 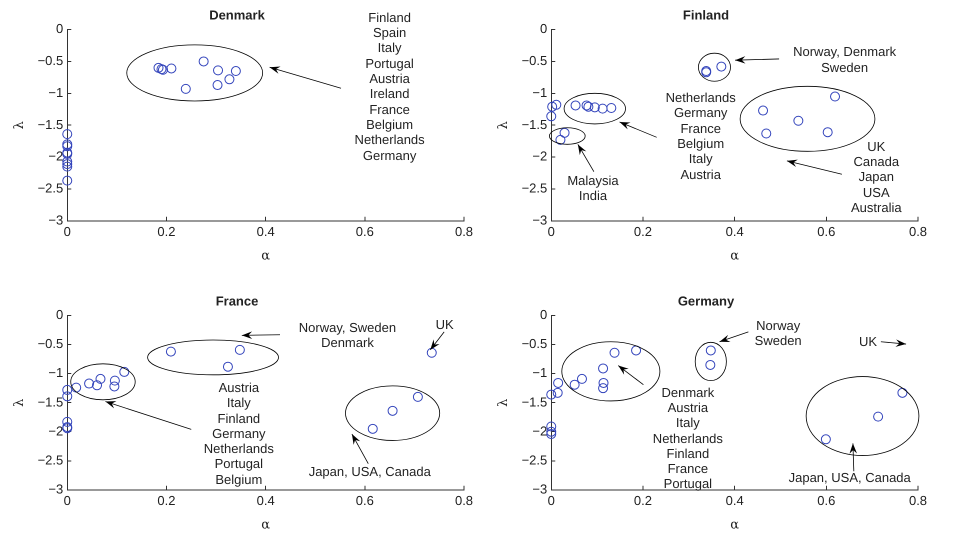 I want to click on annotation: Norway Sweden, so click(x=778, y=333).